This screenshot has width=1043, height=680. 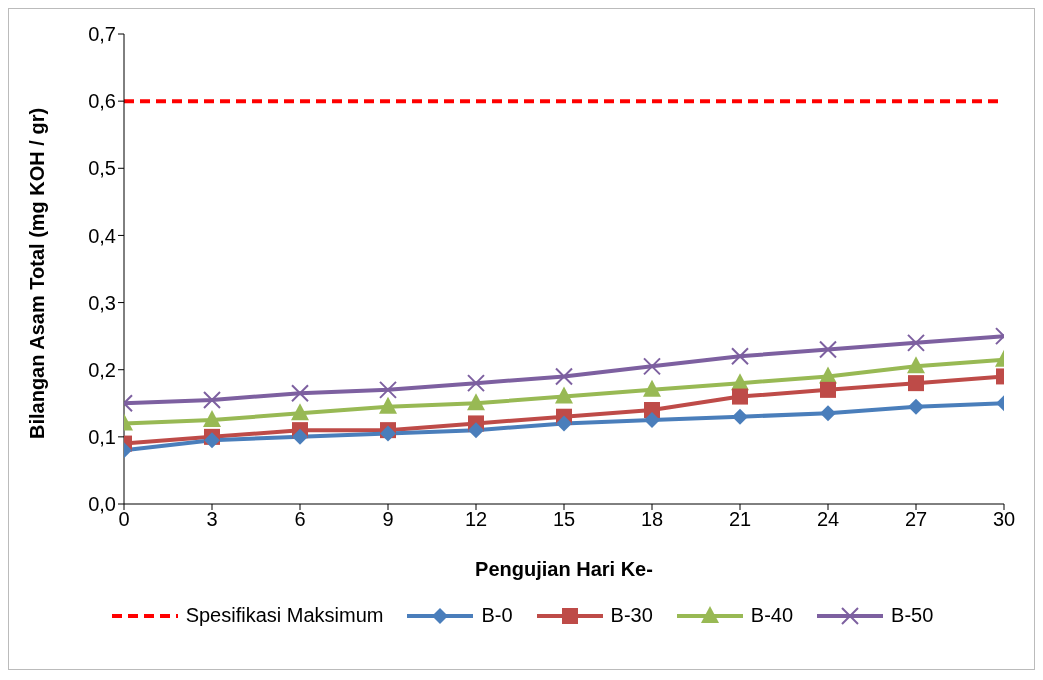 What do you see at coordinates (828, 519) in the screenshot?
I see `x-tick-label: 24` at bounding box center [828, 519].